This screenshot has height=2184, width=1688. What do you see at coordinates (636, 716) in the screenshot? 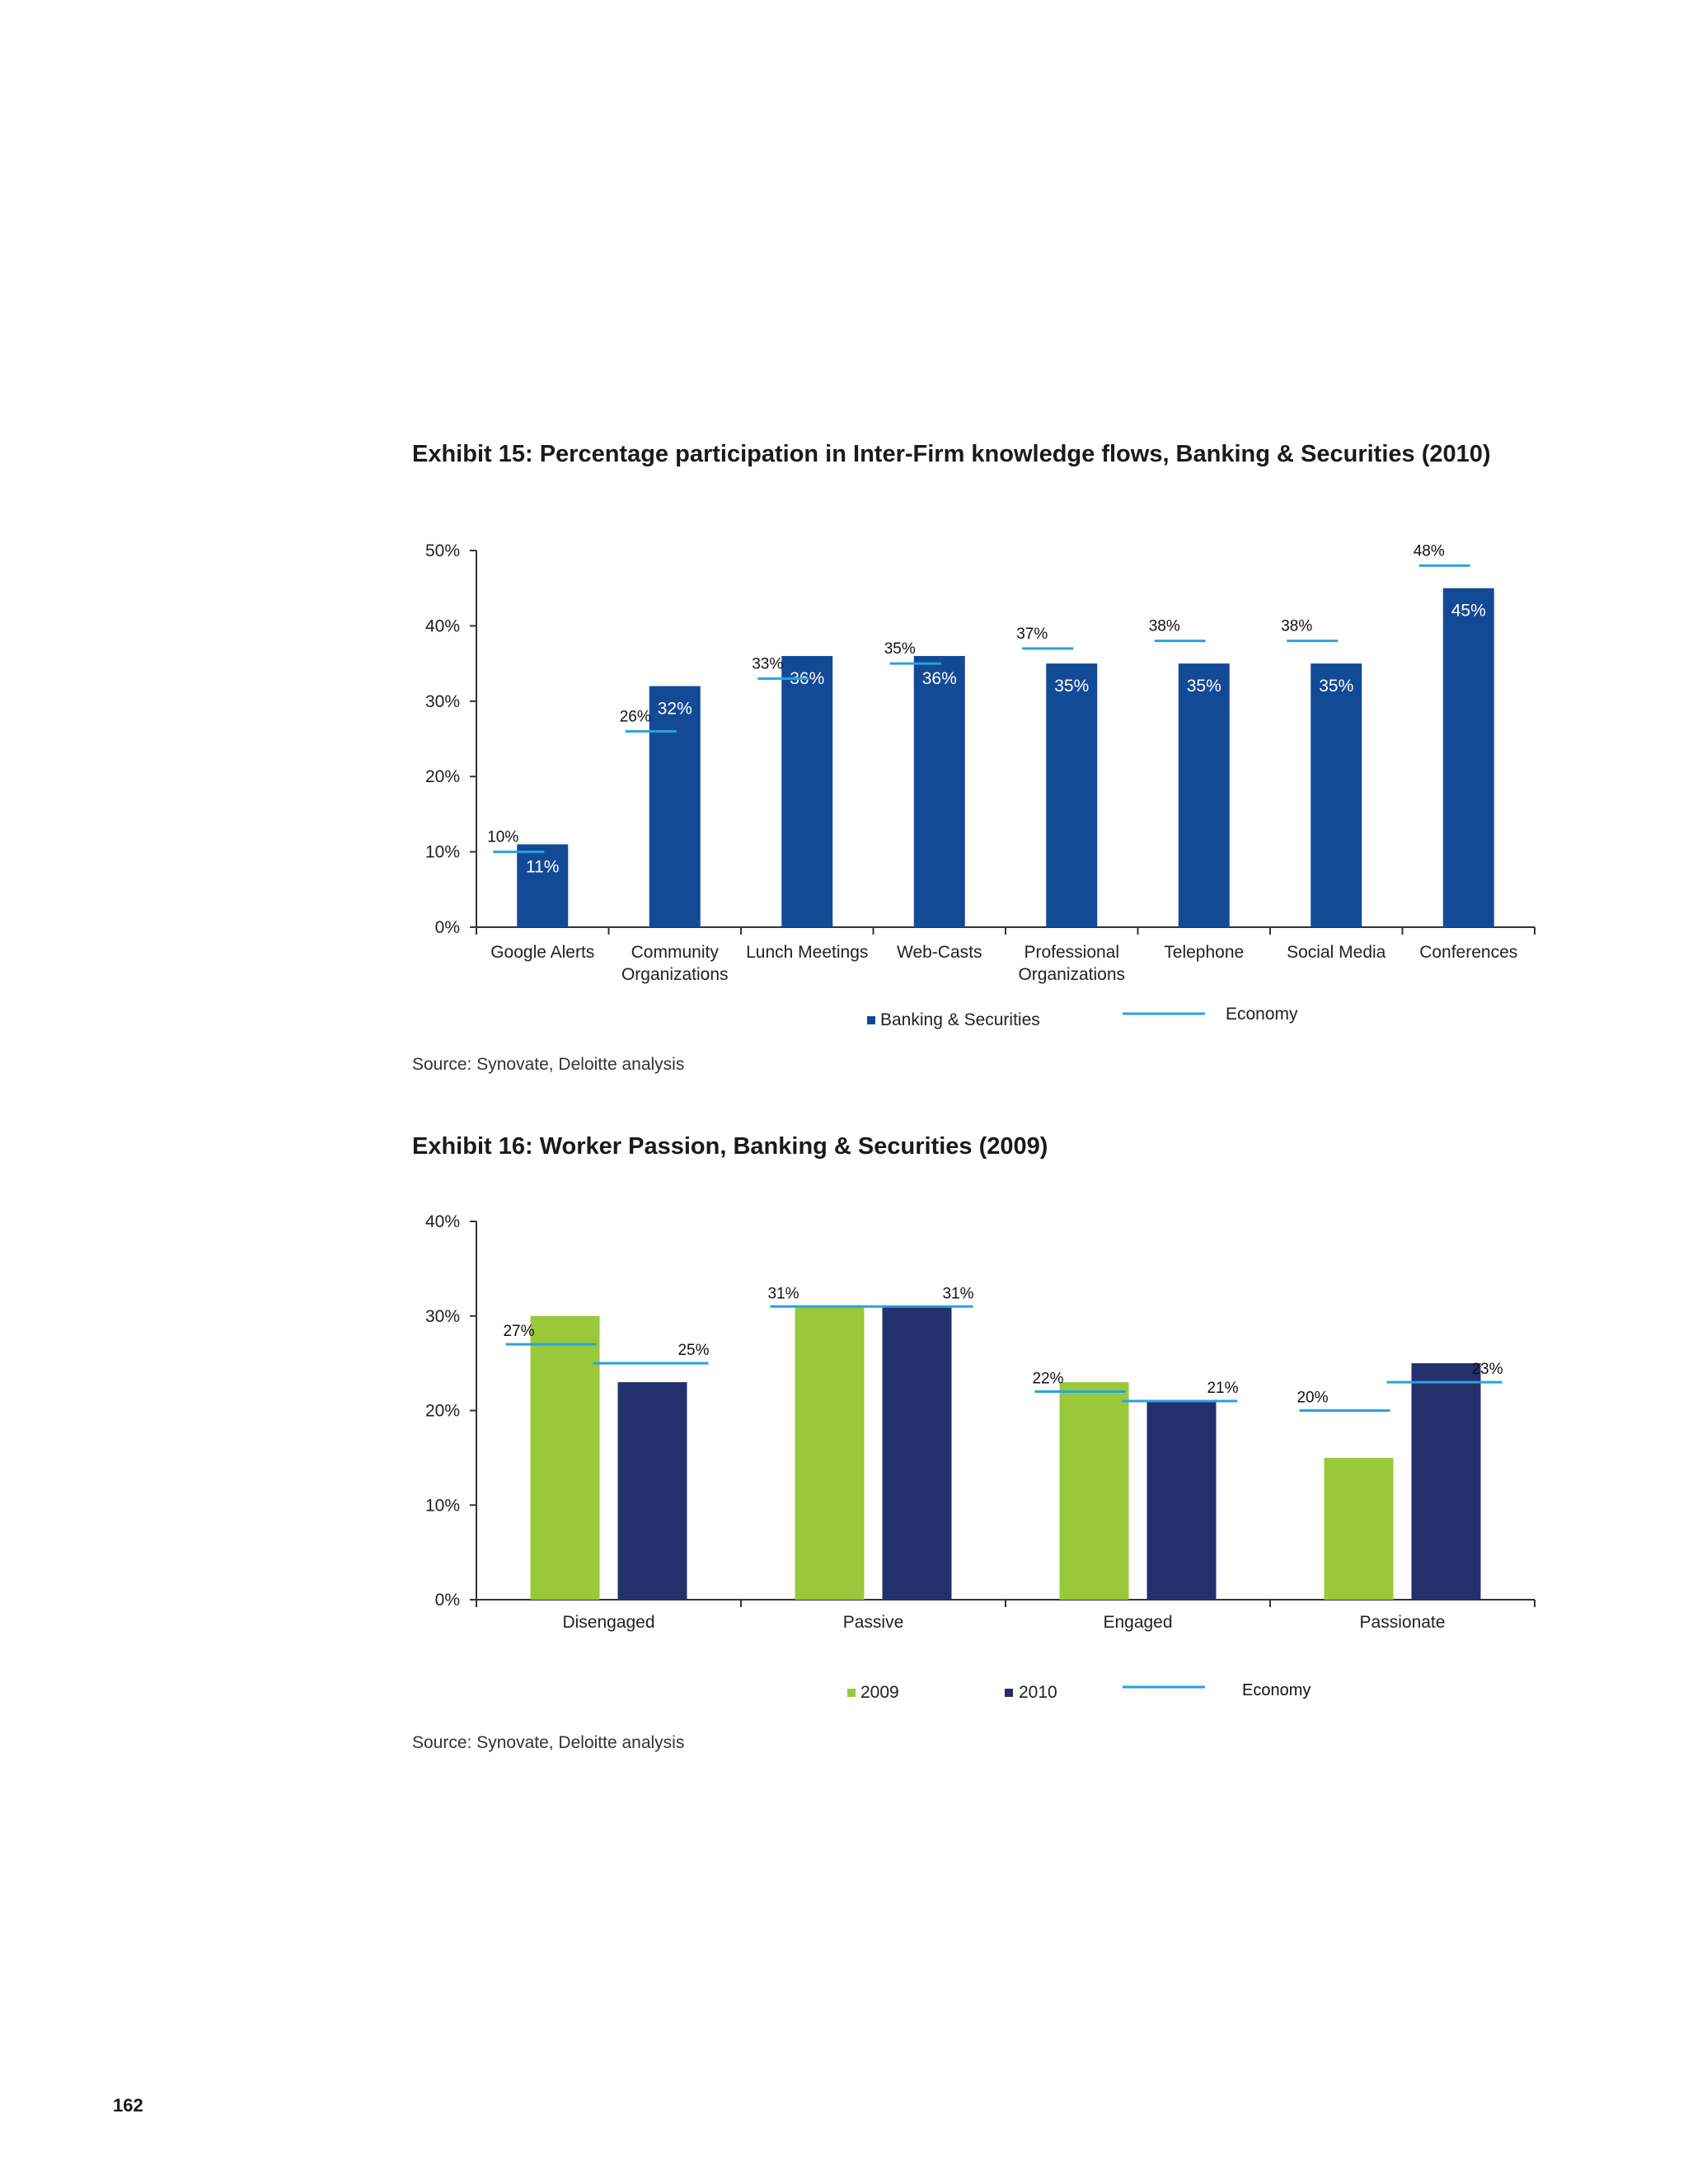
I see `economy-value-label: 26%` at bounding box center [636, 716].